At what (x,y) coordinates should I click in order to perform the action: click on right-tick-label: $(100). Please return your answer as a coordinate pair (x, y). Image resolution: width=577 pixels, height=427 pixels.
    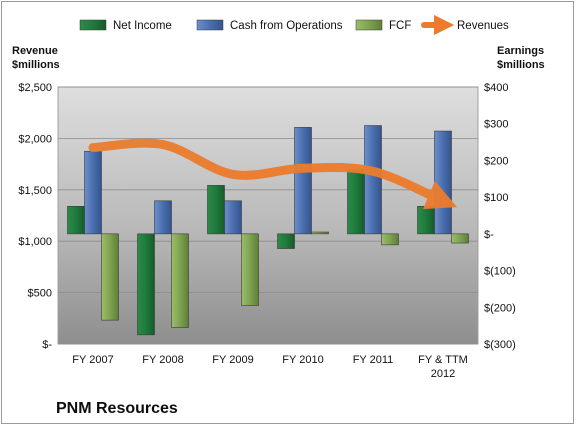
    Looking at the image, I should click on (500, 272).